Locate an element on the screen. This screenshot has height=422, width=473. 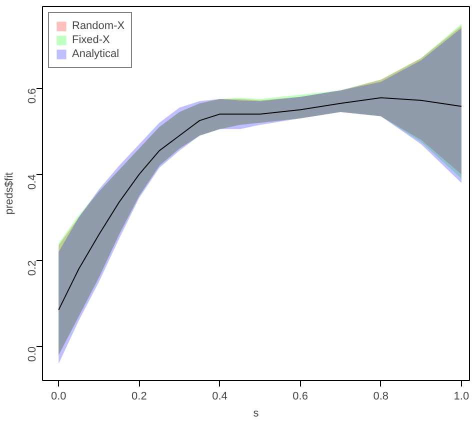
y-tick-label: 0.0 is located at coordinates (32, 354).